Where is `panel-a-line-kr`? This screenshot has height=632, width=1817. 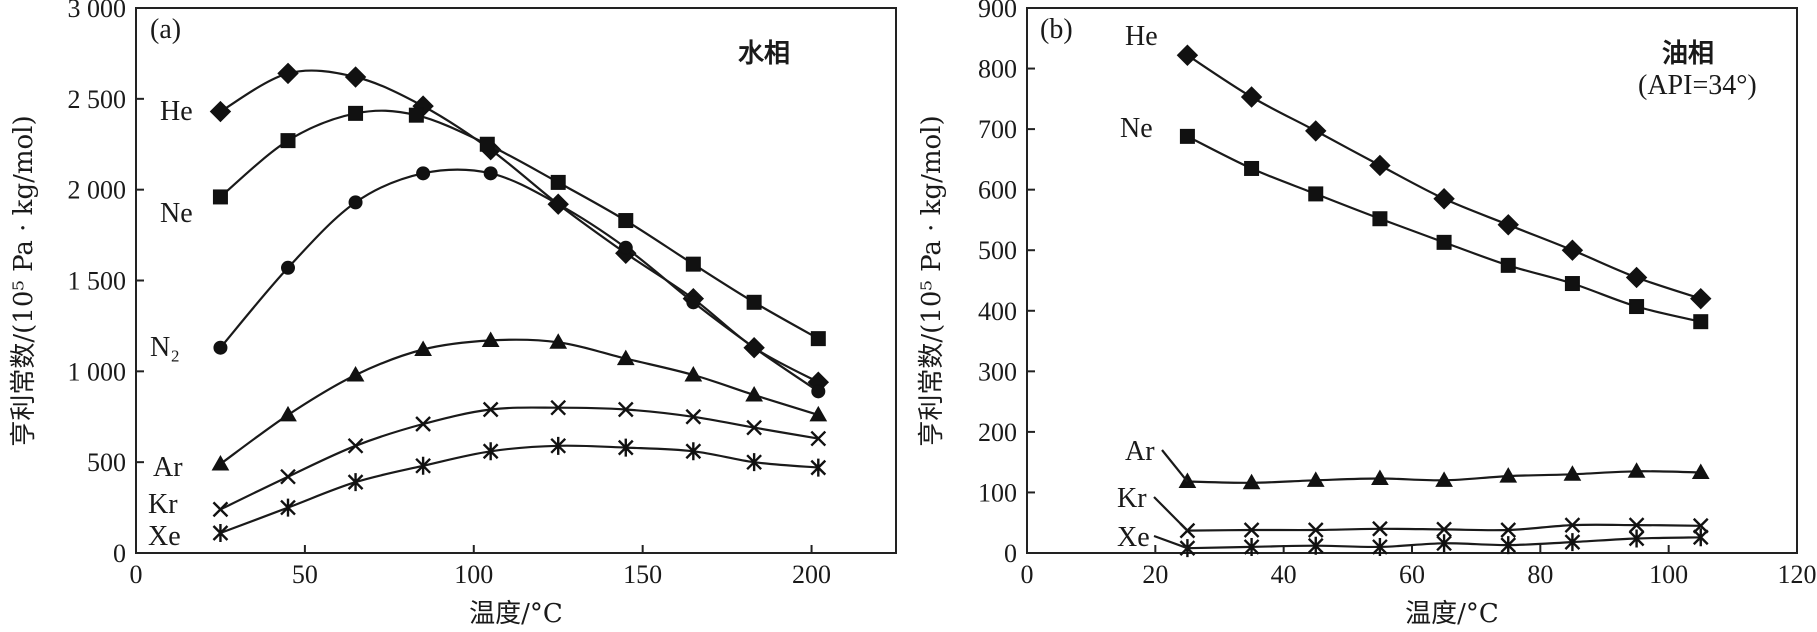
panel-a-line-kr is located at coordinates (519, 458).